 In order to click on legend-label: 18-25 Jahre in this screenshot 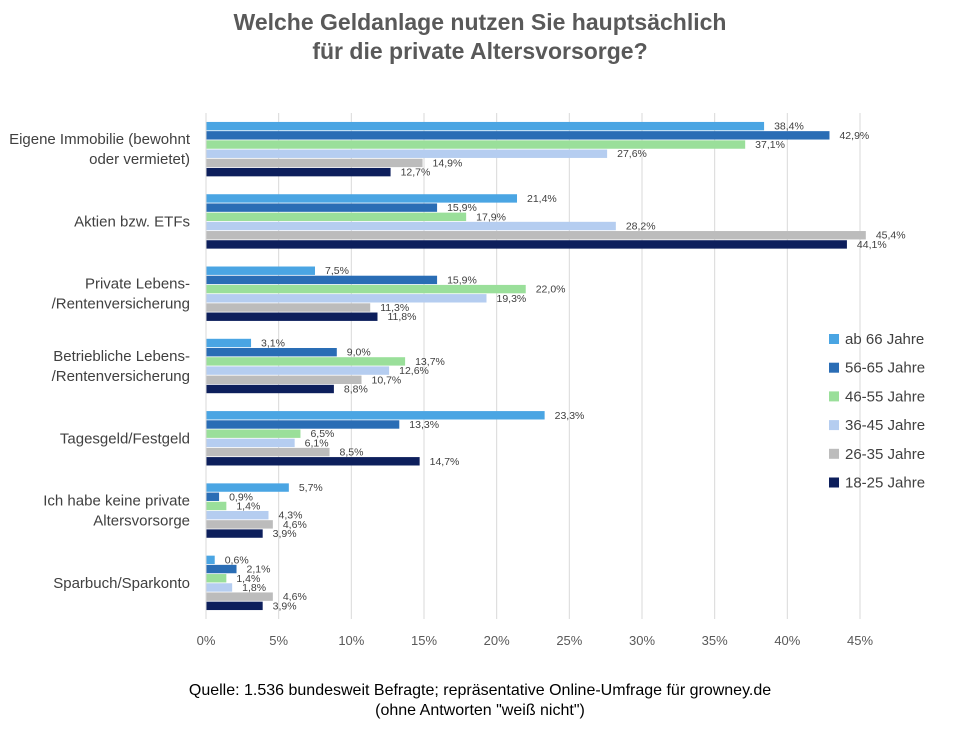, I will do `click(885, 483)`.